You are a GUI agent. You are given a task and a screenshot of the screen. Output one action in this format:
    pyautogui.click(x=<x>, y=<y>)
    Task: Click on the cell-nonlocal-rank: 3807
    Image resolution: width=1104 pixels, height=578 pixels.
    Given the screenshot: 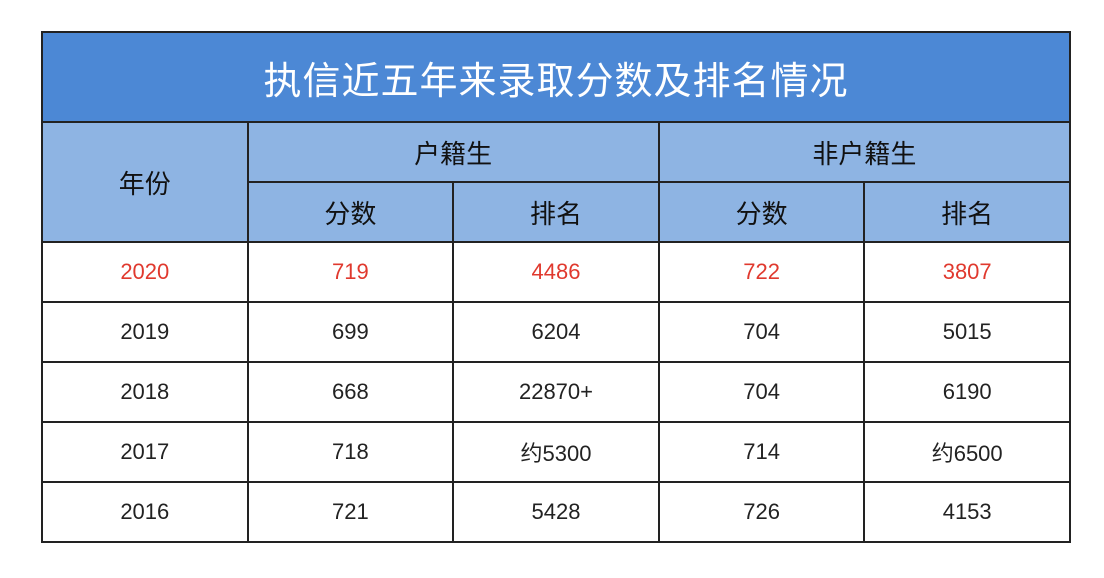 What is the action you would take?
    pyautogui.click(x=967, y=272)
    